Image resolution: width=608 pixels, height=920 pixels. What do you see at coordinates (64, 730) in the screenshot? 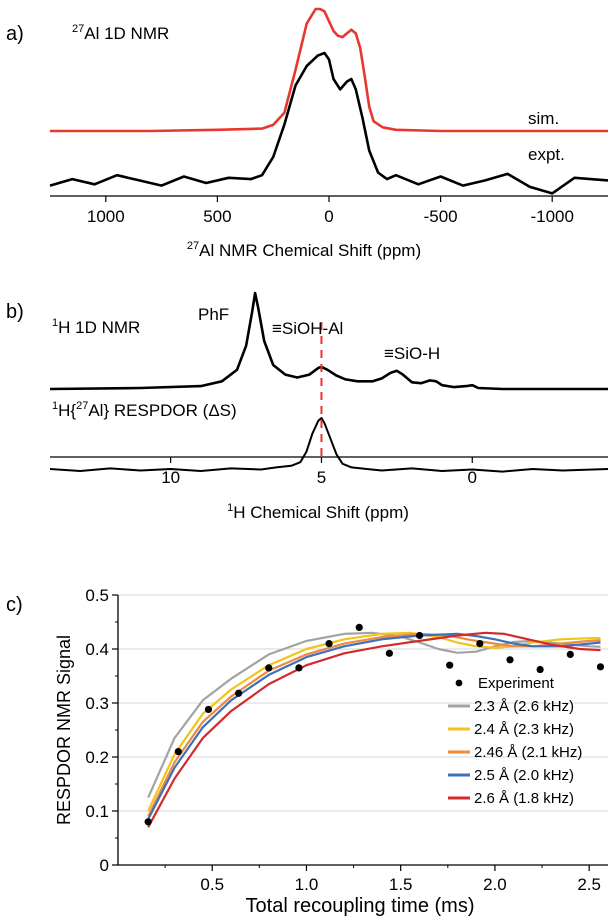
I see `panel-c-ylabel: RESPDOR NMR Signal` at bounding box center [64, 730].